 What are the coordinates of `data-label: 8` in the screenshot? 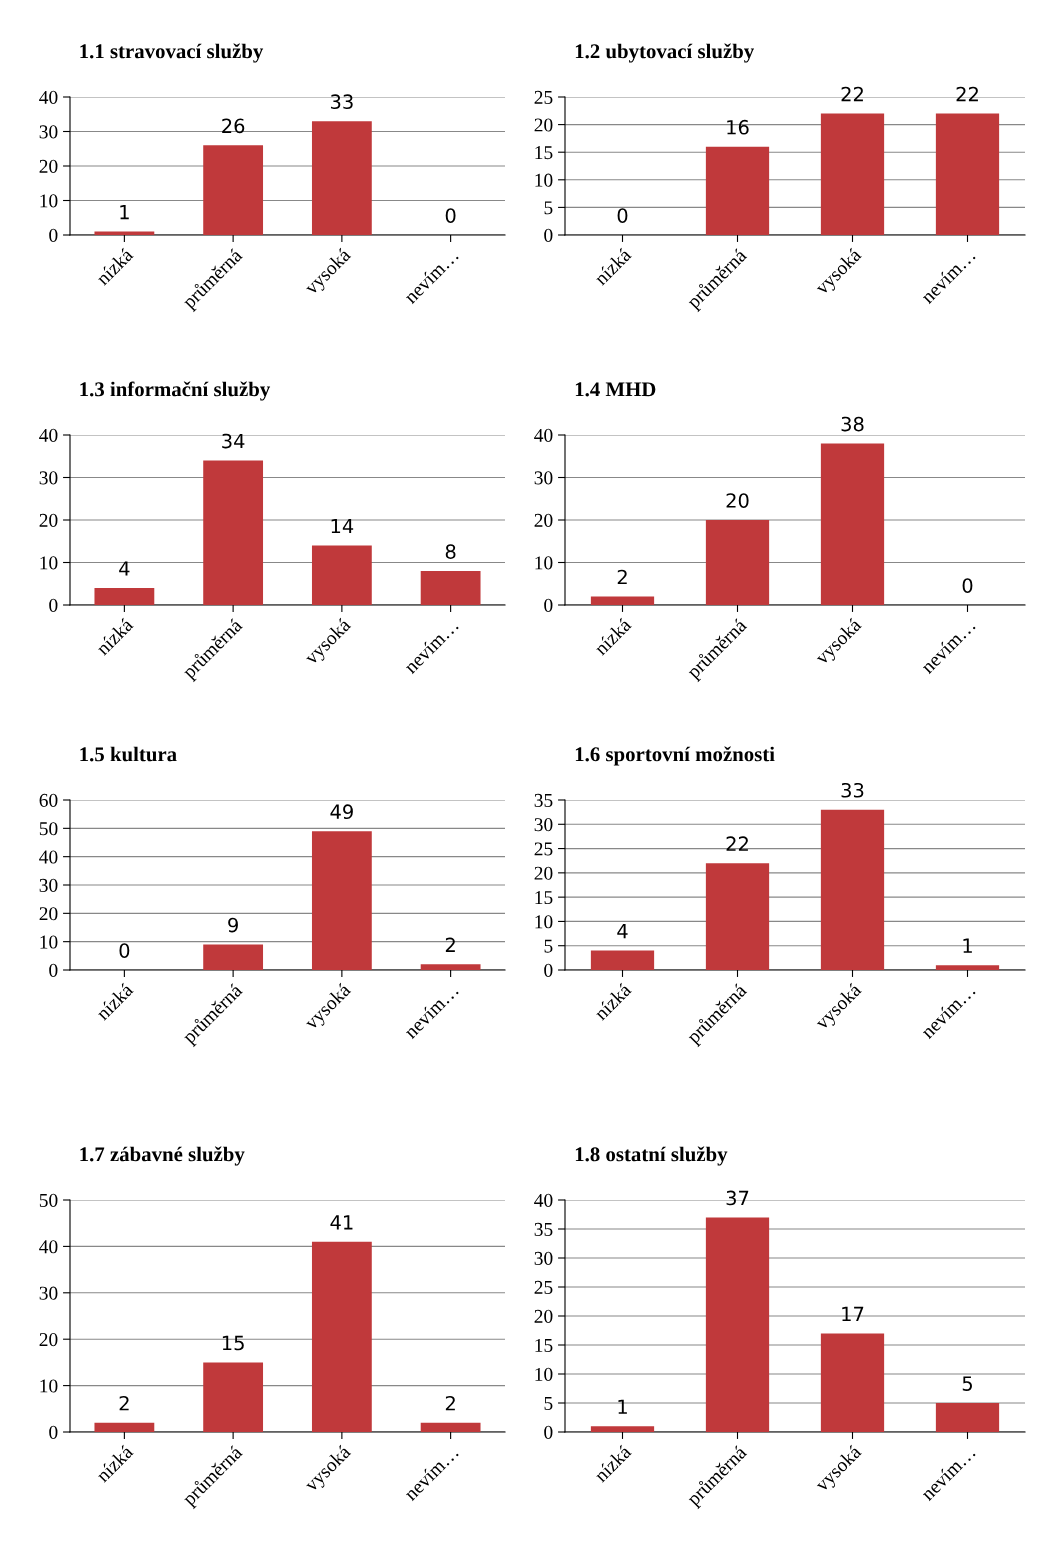 It's located at (450, 551).